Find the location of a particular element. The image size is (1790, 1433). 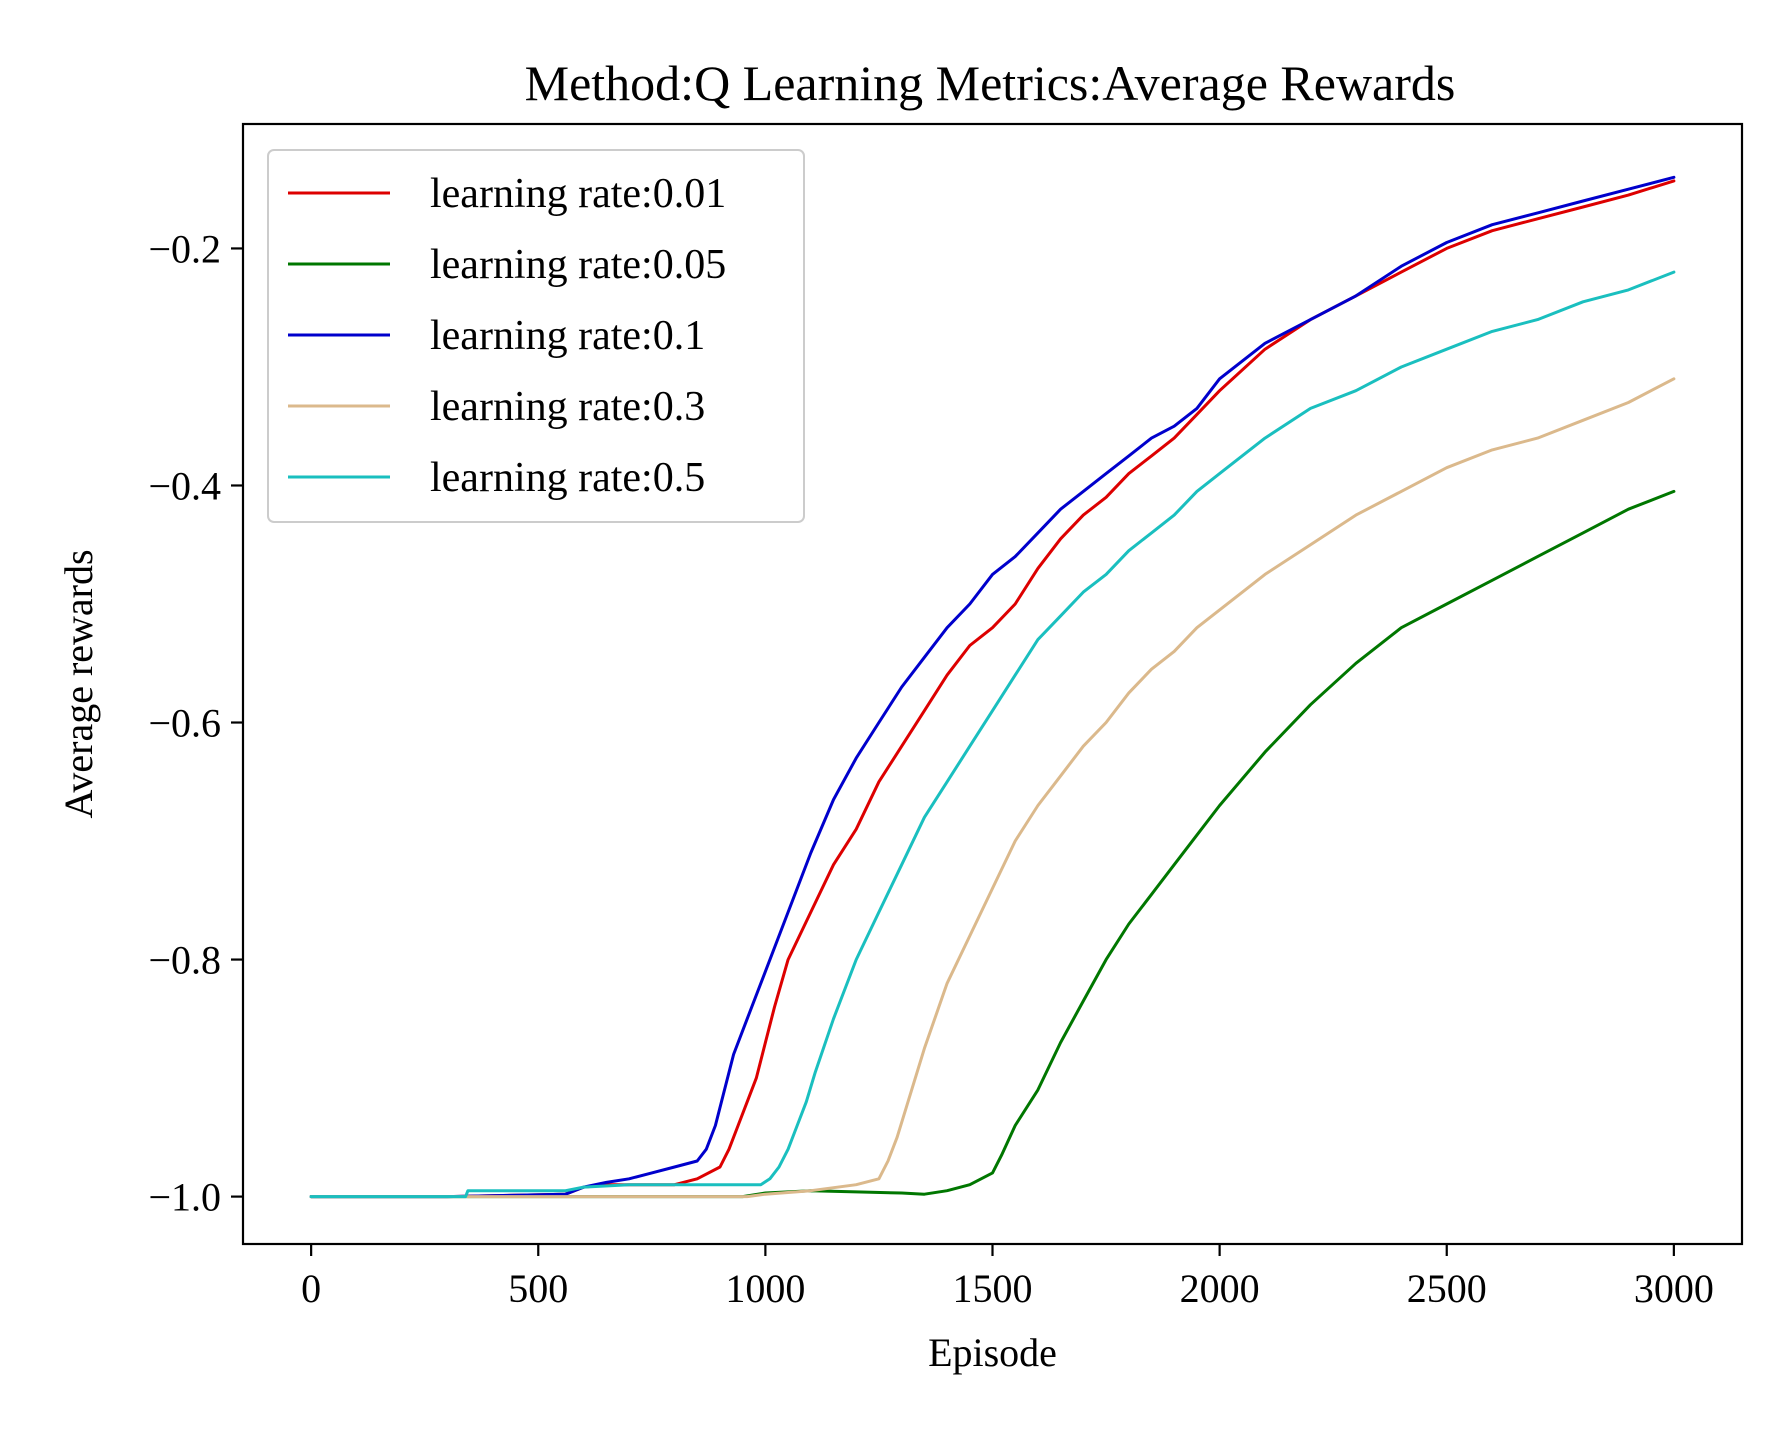

legend-label-4: learning rate:0.5 is located at coordinates (567, 478).